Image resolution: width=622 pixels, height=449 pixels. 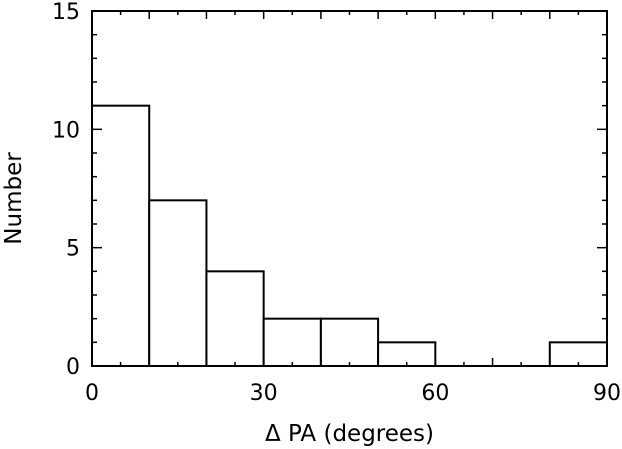 What do you see at coordinates (264, 393) in the screenshot?
I see `x-tick-label: 30` at bounding box center [264, 393].